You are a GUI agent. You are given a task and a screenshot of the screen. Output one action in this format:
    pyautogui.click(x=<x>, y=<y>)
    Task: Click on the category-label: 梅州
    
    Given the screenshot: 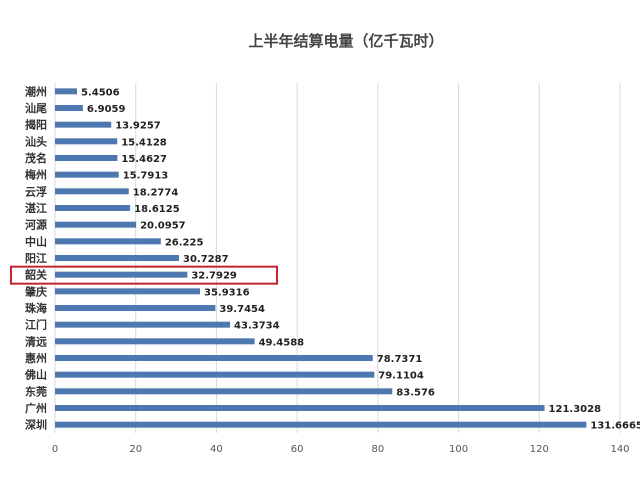 What is the action you would take?
    pyautogui.click(x=36, y=175)
    